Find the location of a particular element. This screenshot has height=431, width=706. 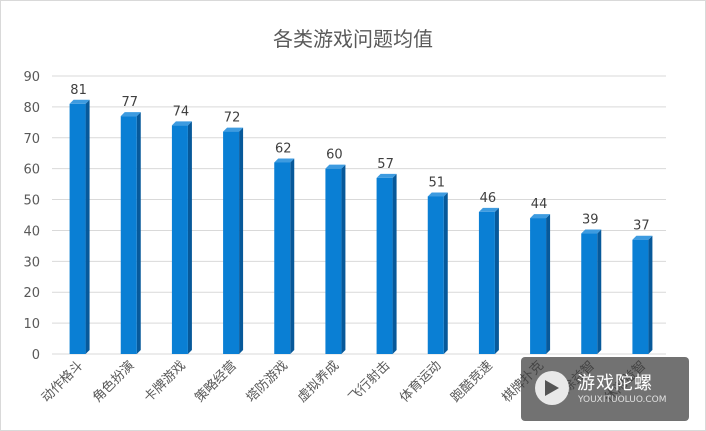

data-label: 51 is located at coordinates (436, 182).